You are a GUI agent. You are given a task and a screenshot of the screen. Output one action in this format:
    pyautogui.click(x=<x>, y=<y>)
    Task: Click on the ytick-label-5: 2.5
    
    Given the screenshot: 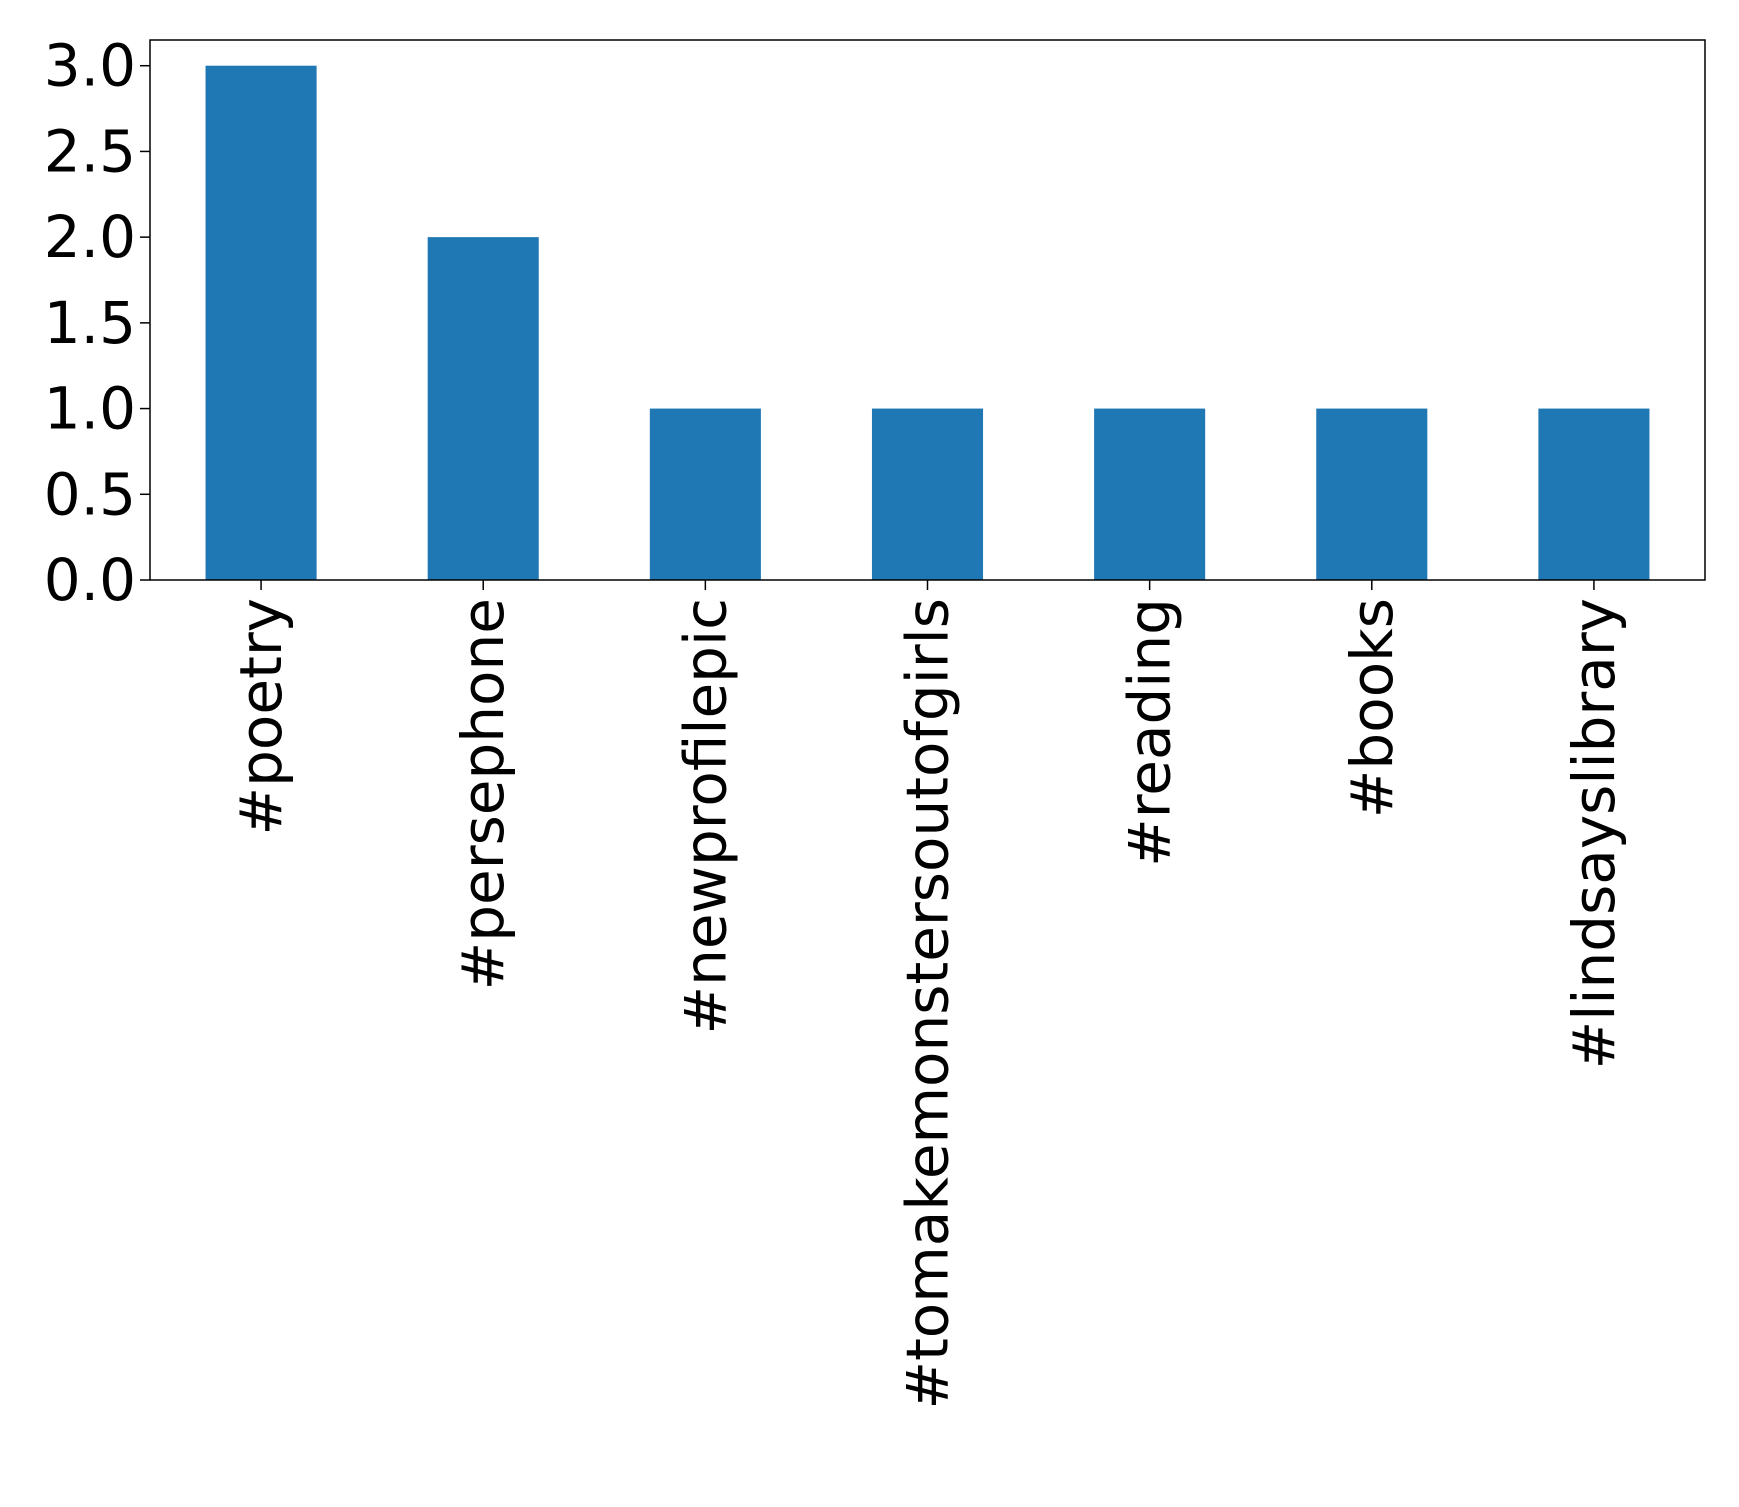 What is the action you would take?
    pyautogui.click(x=90, y=151)
    